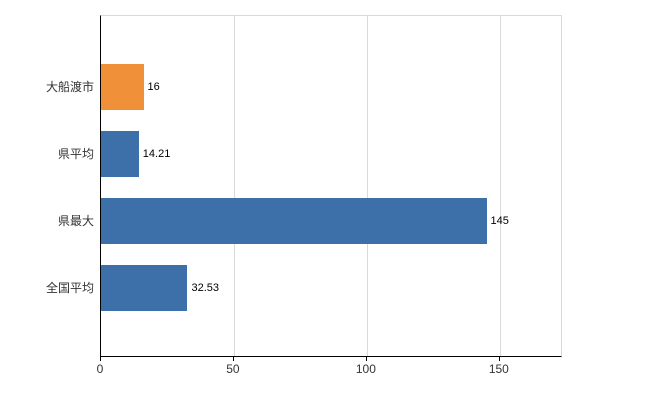  What do you see at coordinates (365, 369) in the screenshot?
I see `x-tick-label-100: 100` at bounding box center [365, 369].